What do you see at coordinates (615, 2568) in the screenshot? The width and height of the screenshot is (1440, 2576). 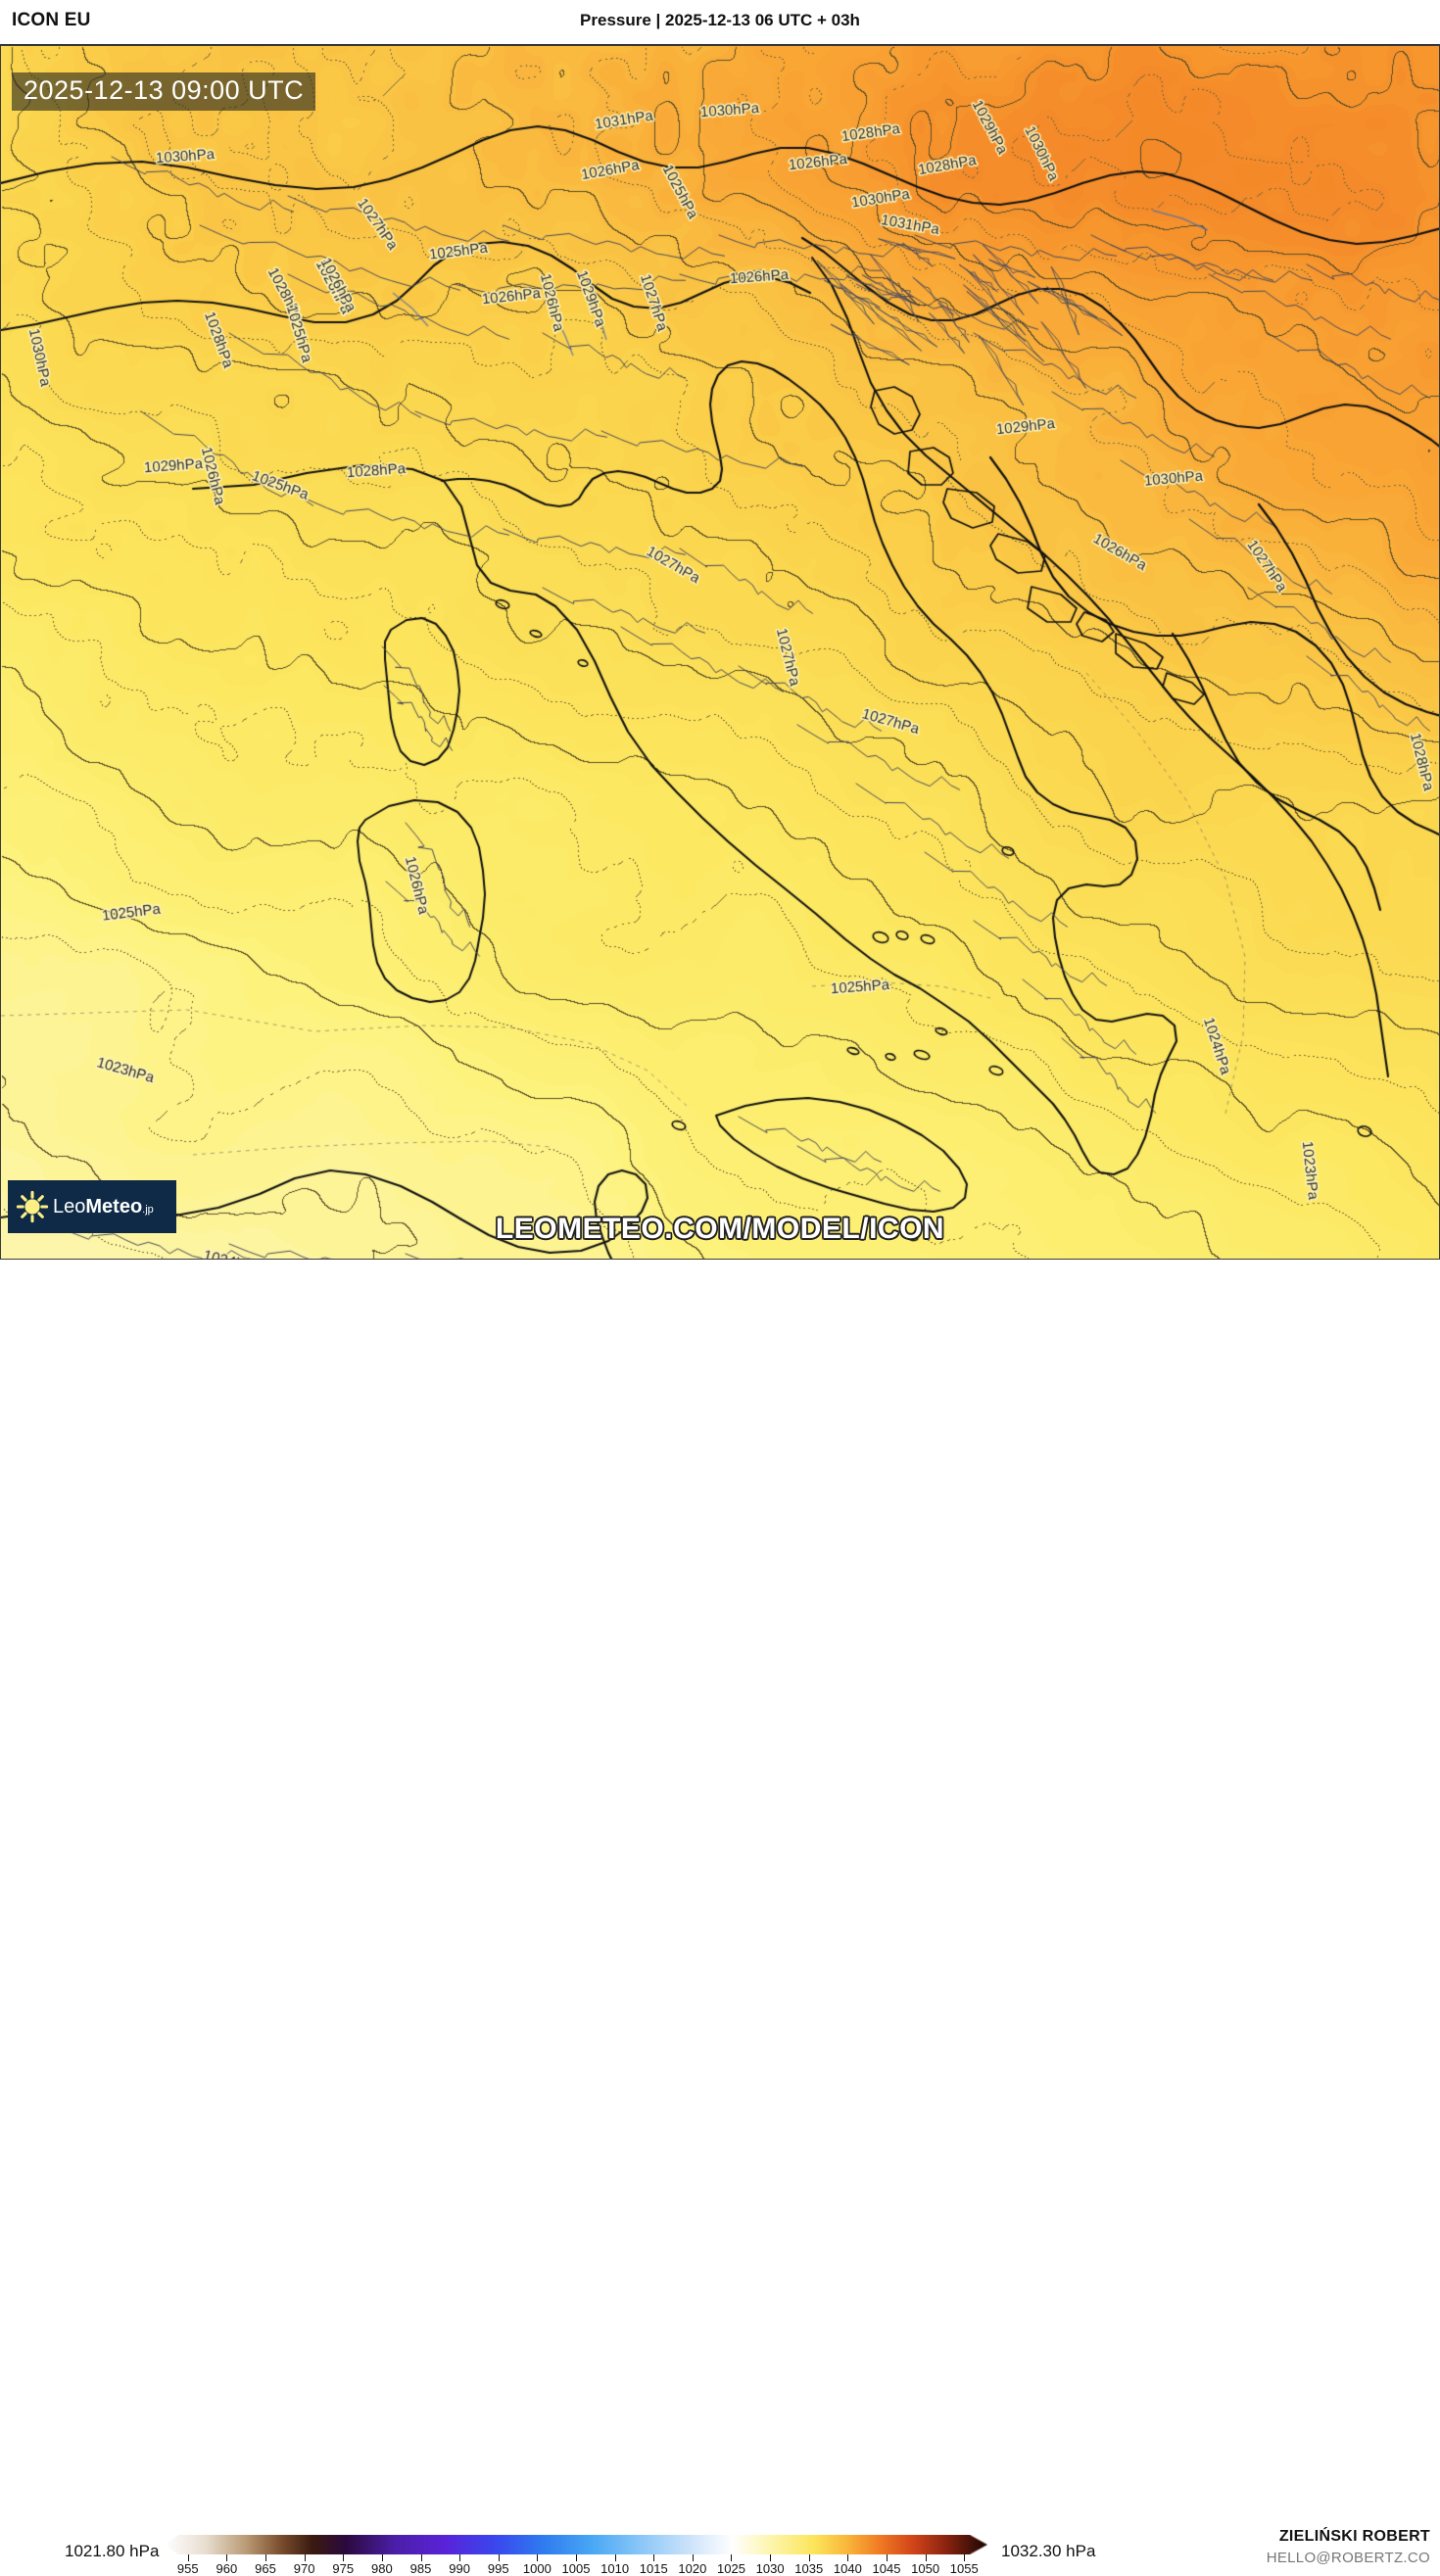 I see `colorbar-tick-label: 1010` at bounding box center [615, 2568].